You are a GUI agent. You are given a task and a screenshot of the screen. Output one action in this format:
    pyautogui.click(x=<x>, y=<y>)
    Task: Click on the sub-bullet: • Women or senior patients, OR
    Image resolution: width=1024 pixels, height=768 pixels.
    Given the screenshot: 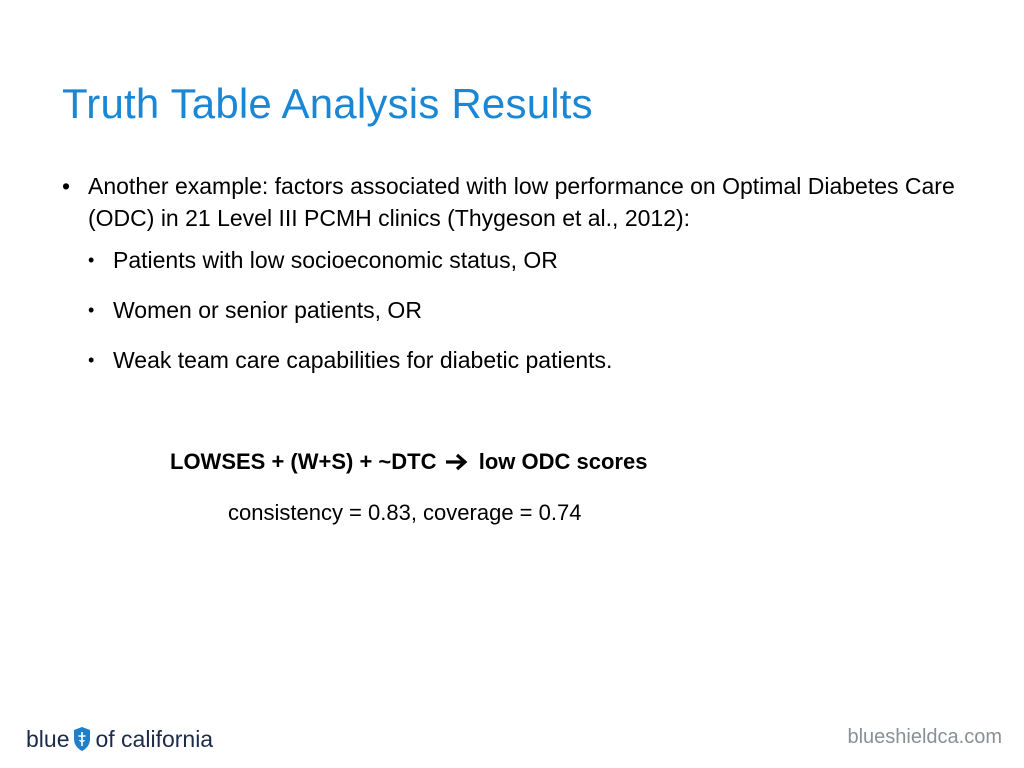 What is the action you would take?
    pyautogui.click(x=512, y=310)
    